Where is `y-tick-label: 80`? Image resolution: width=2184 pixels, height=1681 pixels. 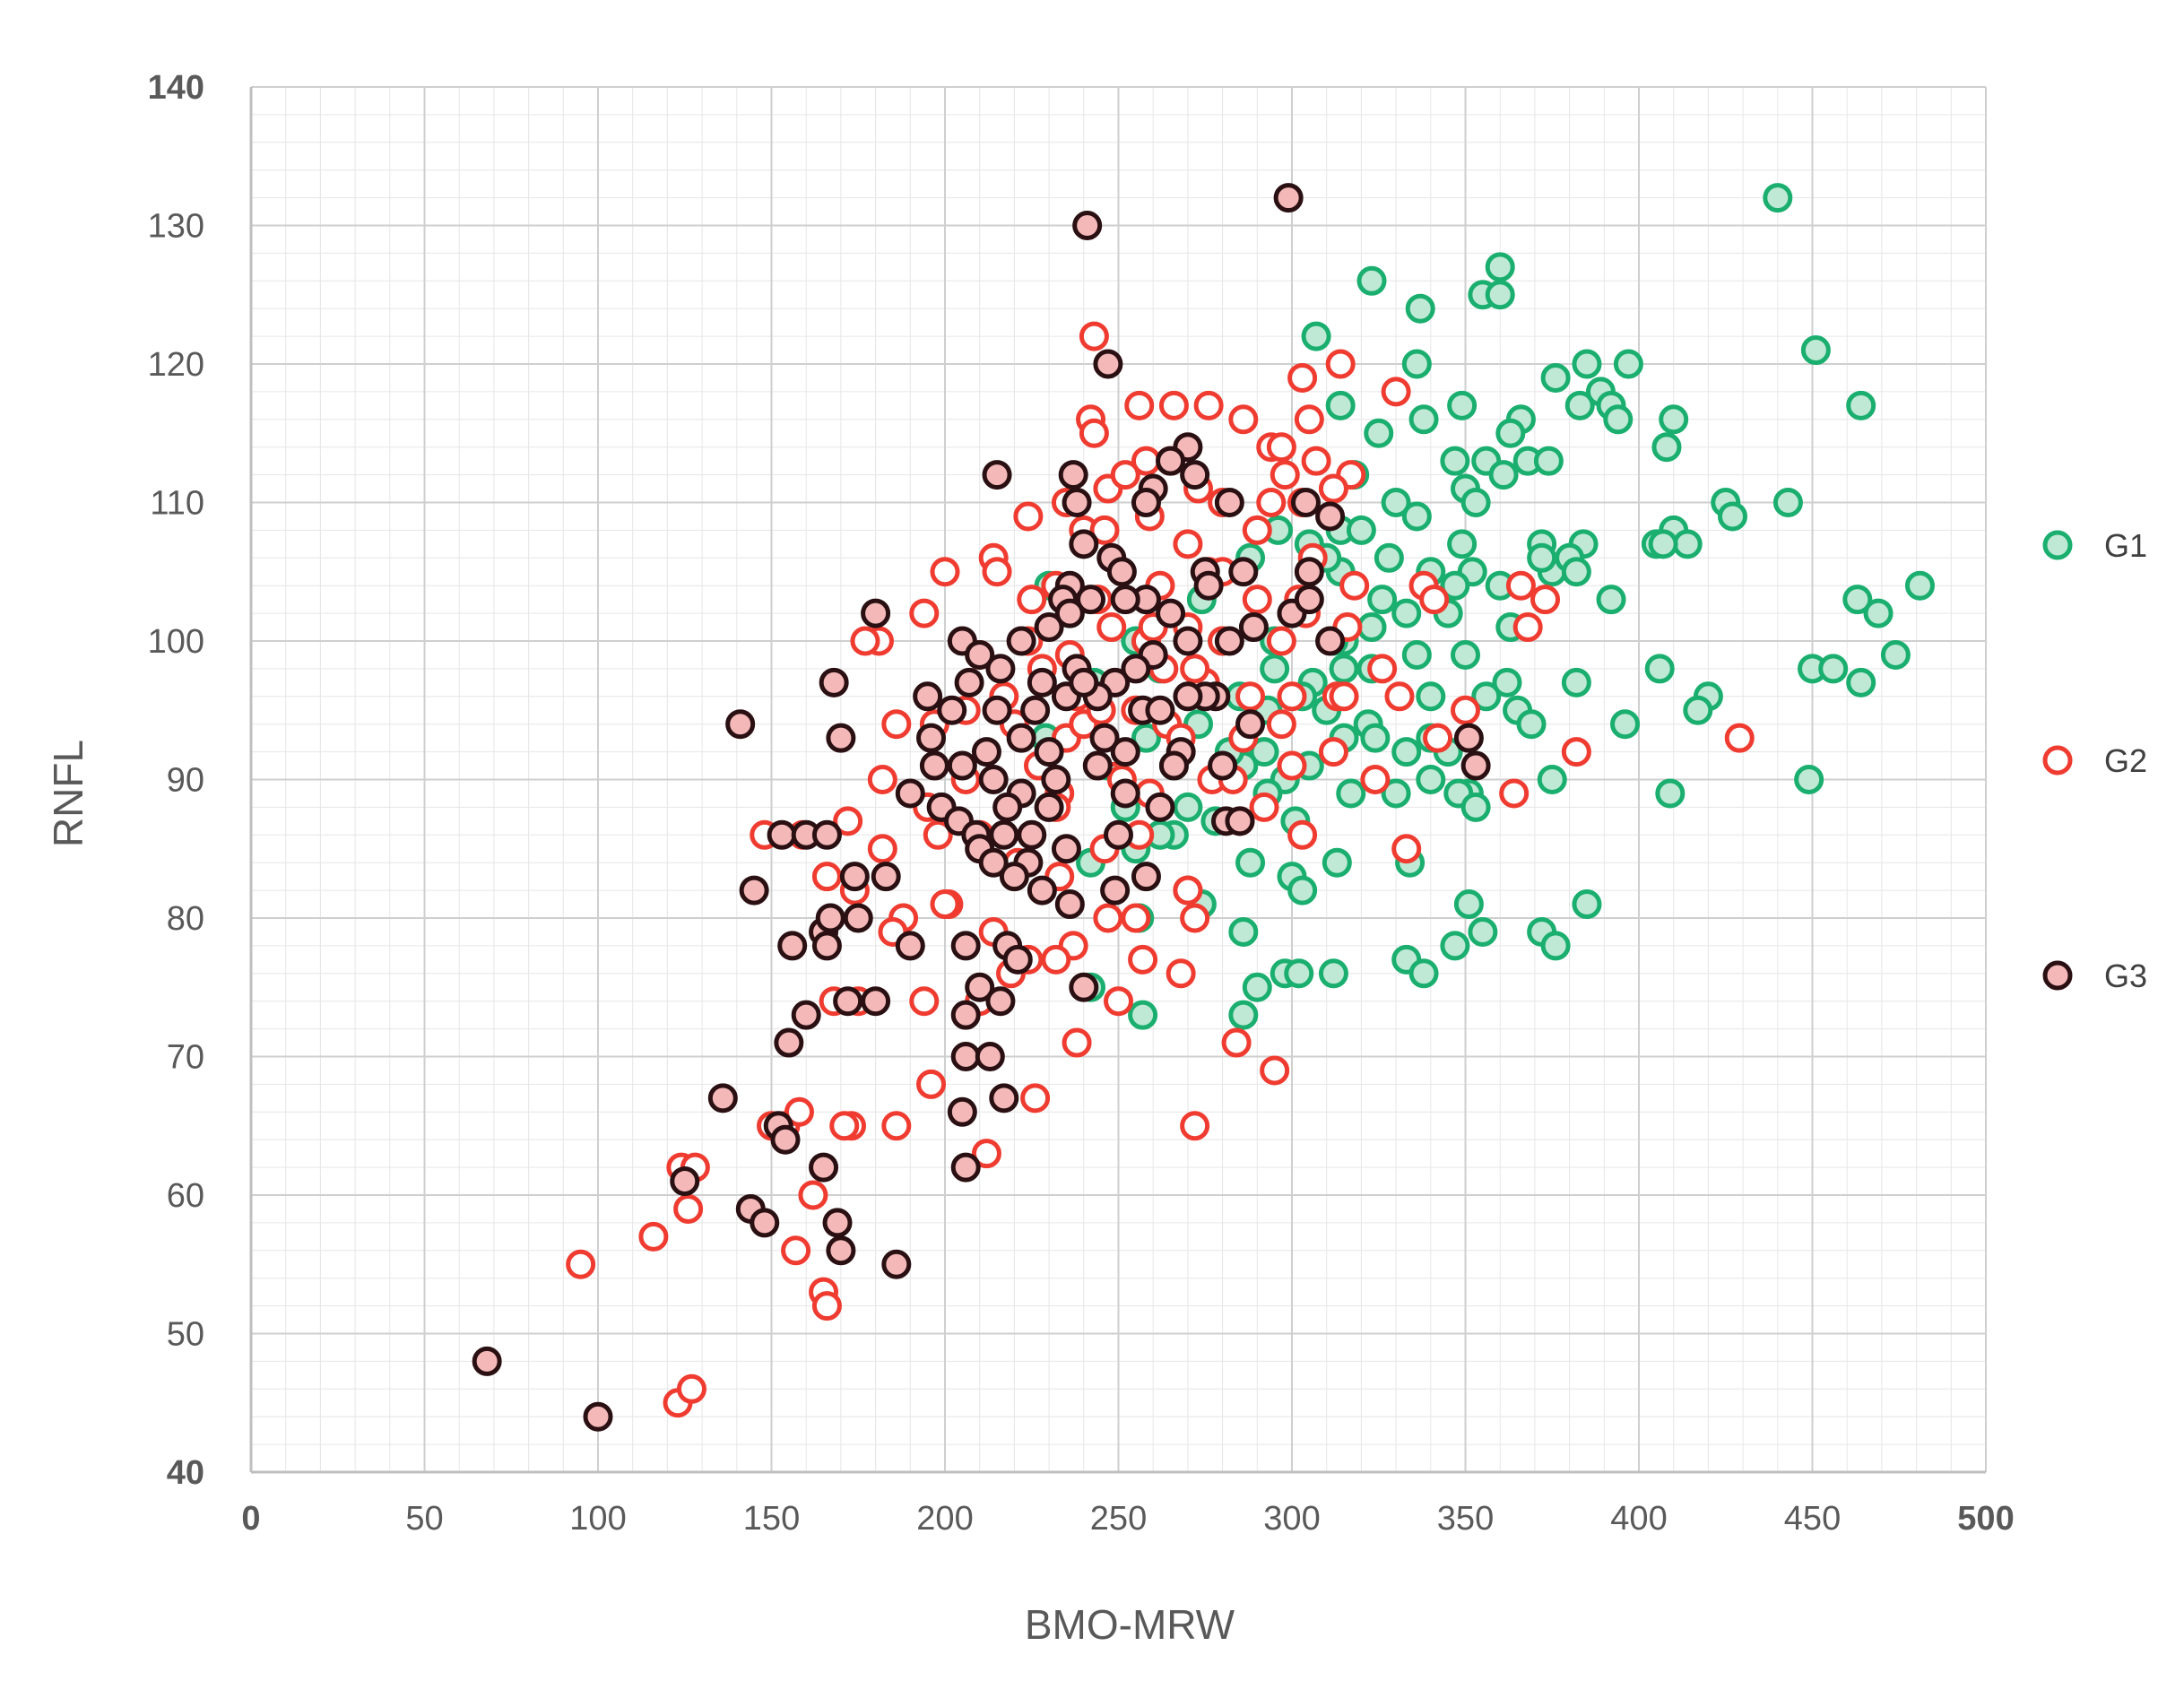 y-tick-label: 80 is located at coordinates (185, 919).